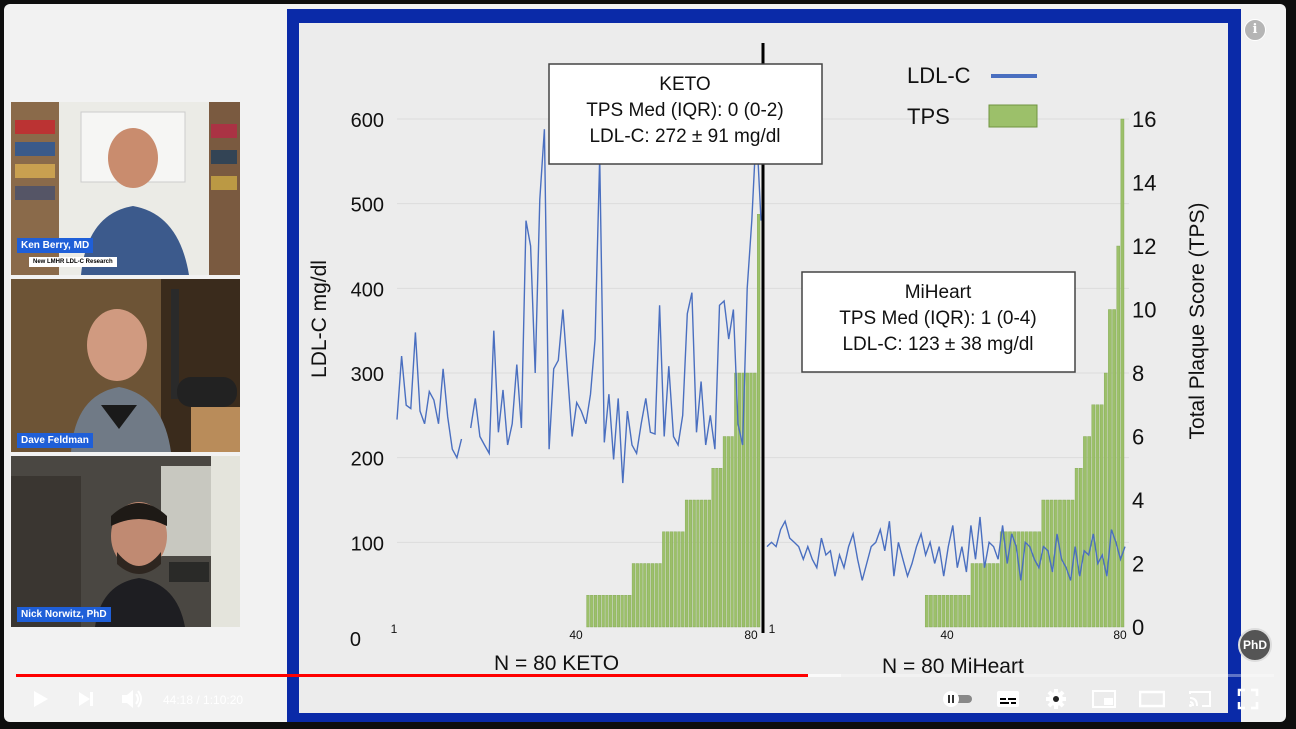 This screenshot has width=1296, height=729. Describe the element at coordinates (579, 305) in the screenshot. I see `ldl-line-keto` at that location.